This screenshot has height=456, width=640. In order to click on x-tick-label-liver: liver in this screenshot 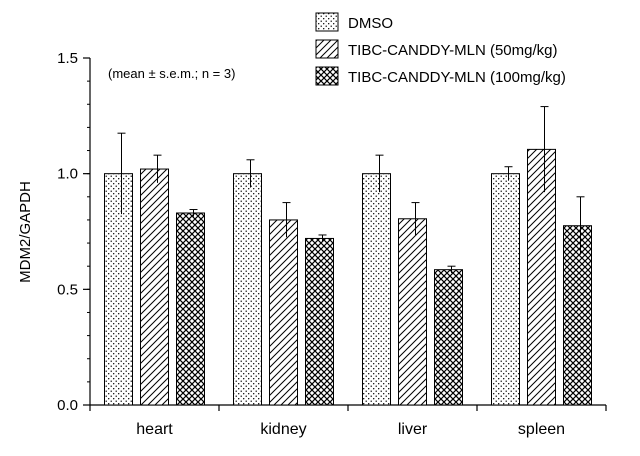, I will do `click(413, 429)`.